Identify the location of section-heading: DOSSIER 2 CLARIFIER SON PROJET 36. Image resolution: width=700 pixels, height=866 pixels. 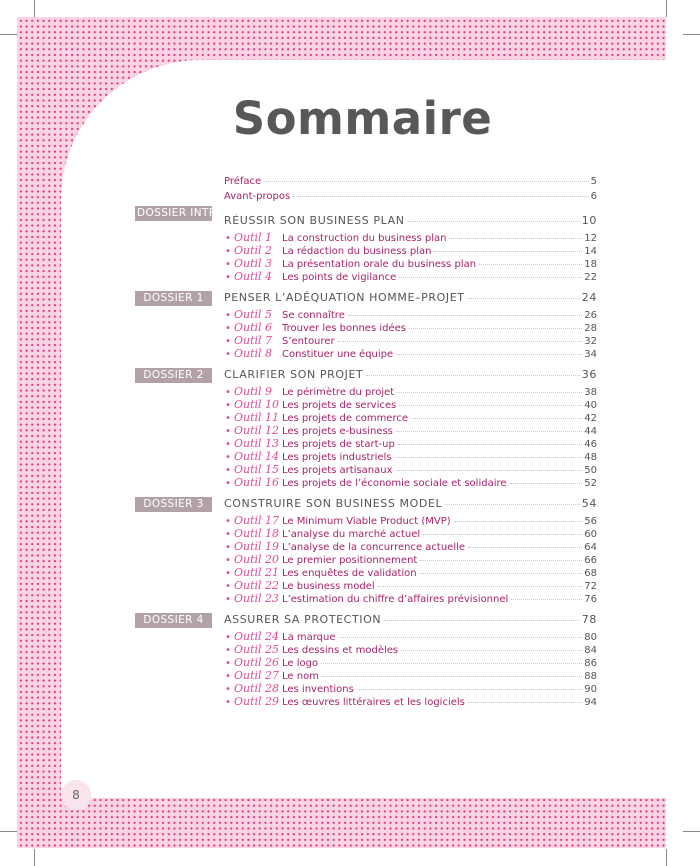
(366, 376).